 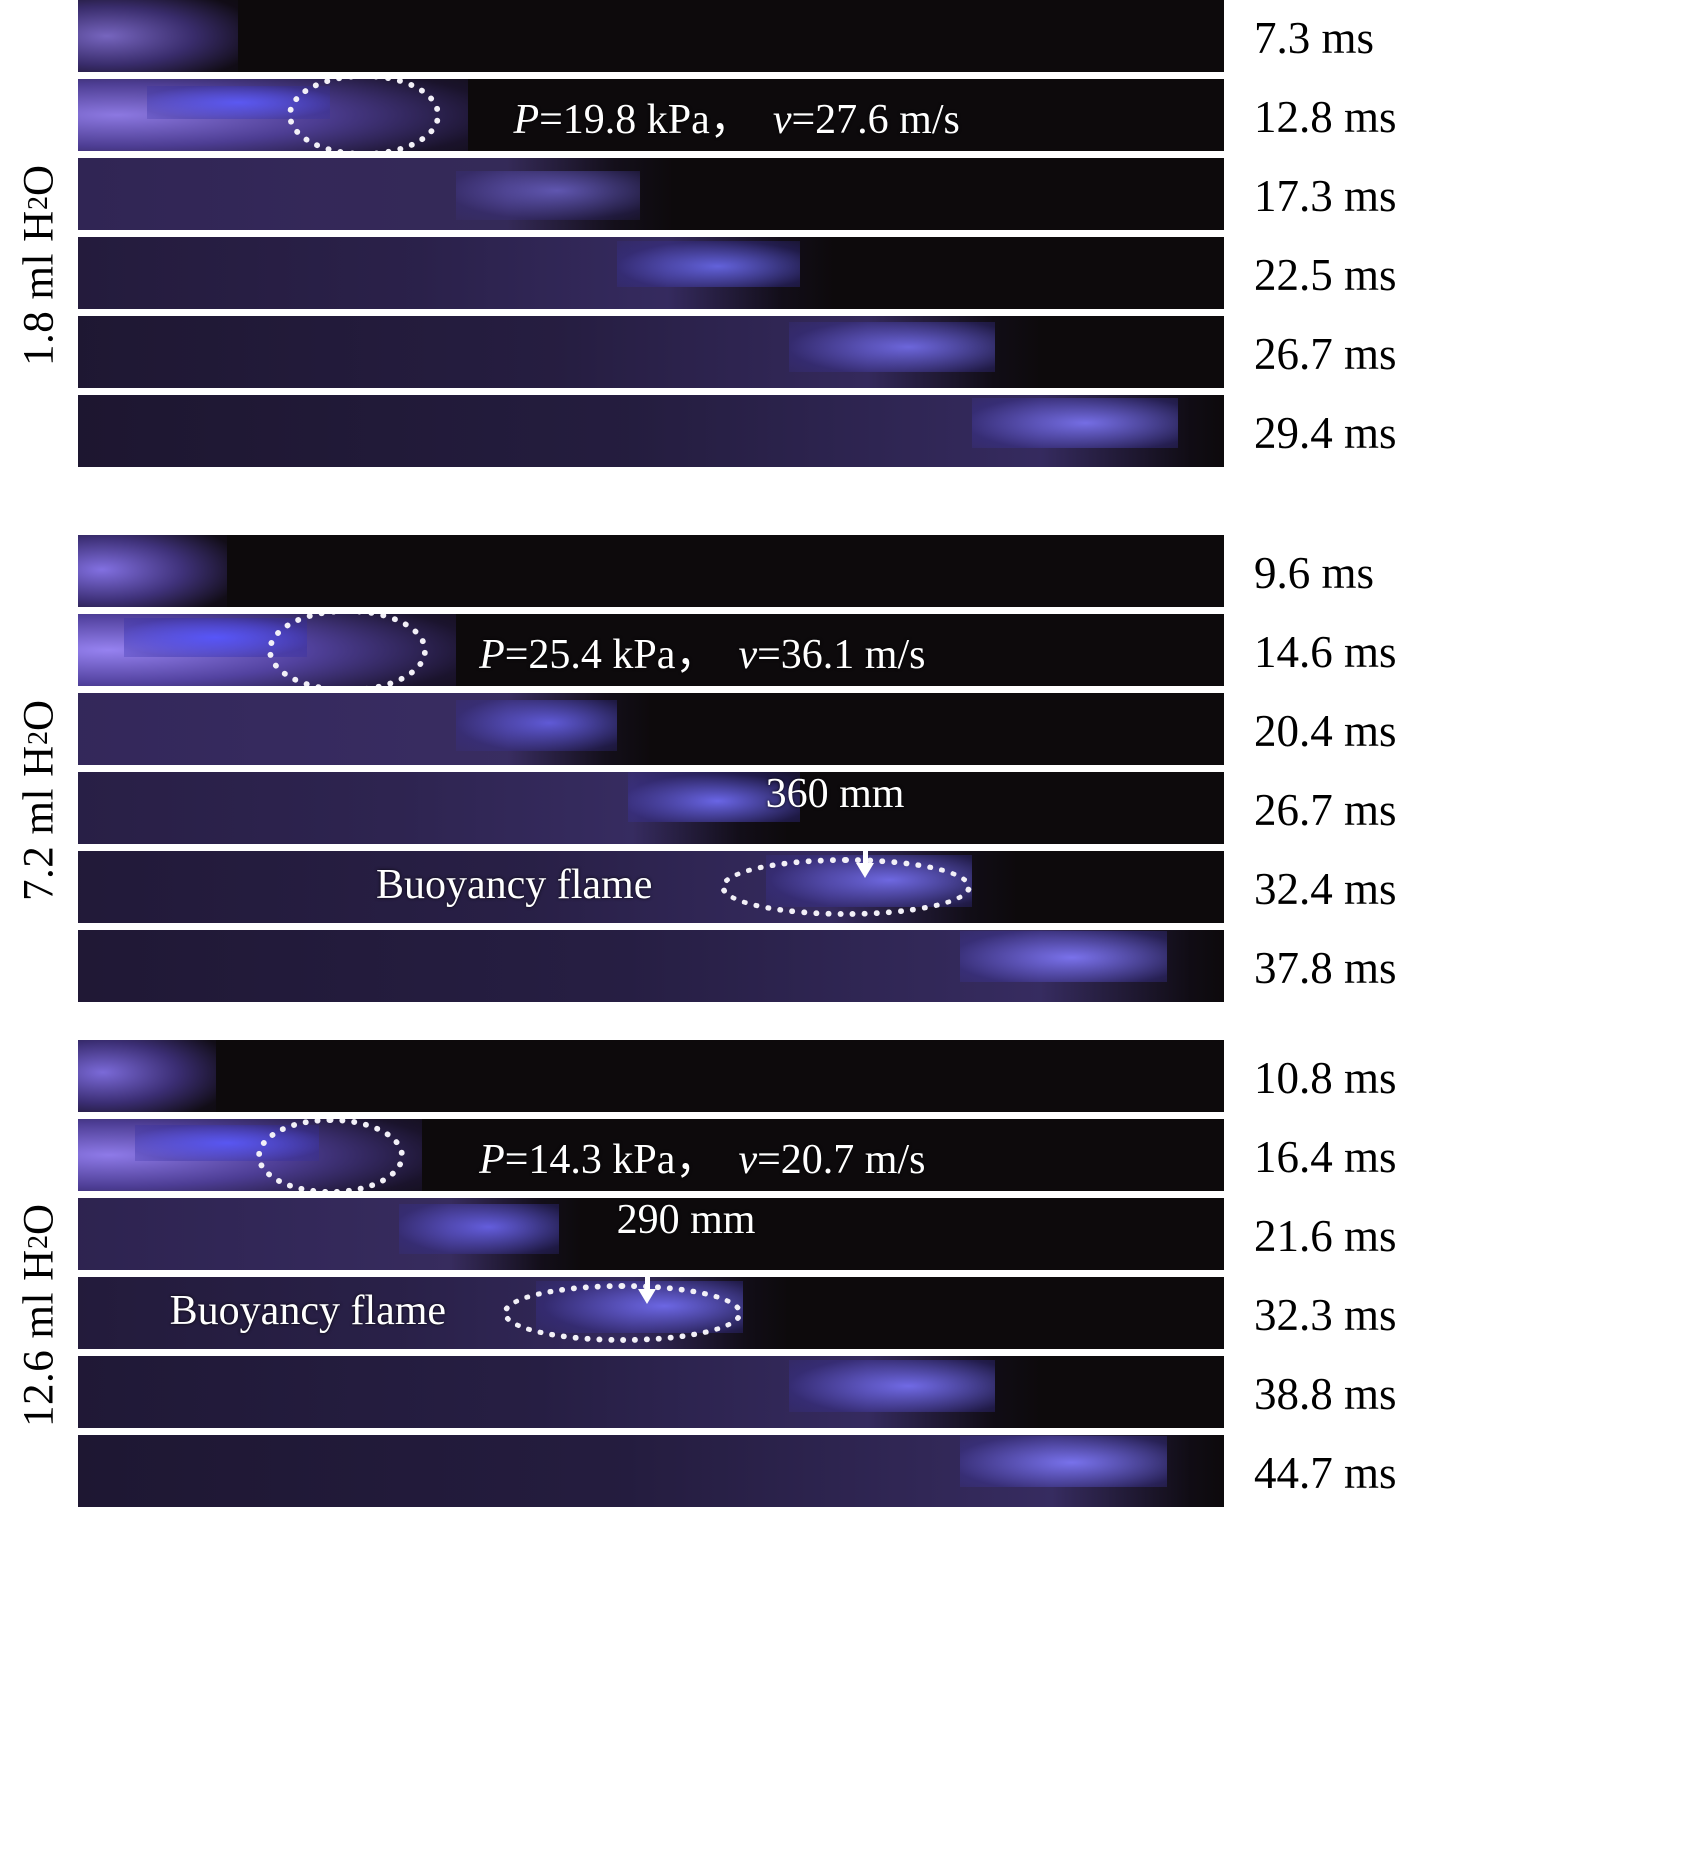 I want to click on time-label: 37.8 ms, so click(x=1325, y=968).